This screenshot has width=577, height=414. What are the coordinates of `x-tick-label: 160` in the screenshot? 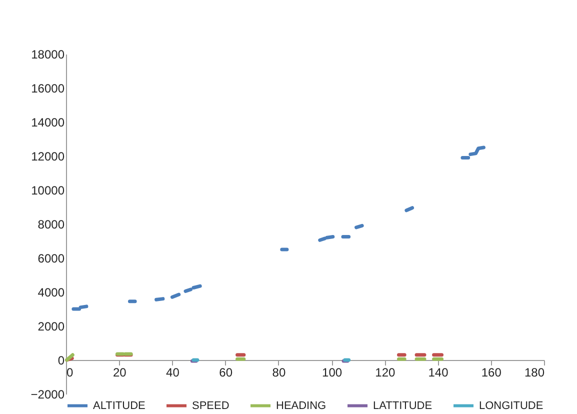 It's located at (491, 373).